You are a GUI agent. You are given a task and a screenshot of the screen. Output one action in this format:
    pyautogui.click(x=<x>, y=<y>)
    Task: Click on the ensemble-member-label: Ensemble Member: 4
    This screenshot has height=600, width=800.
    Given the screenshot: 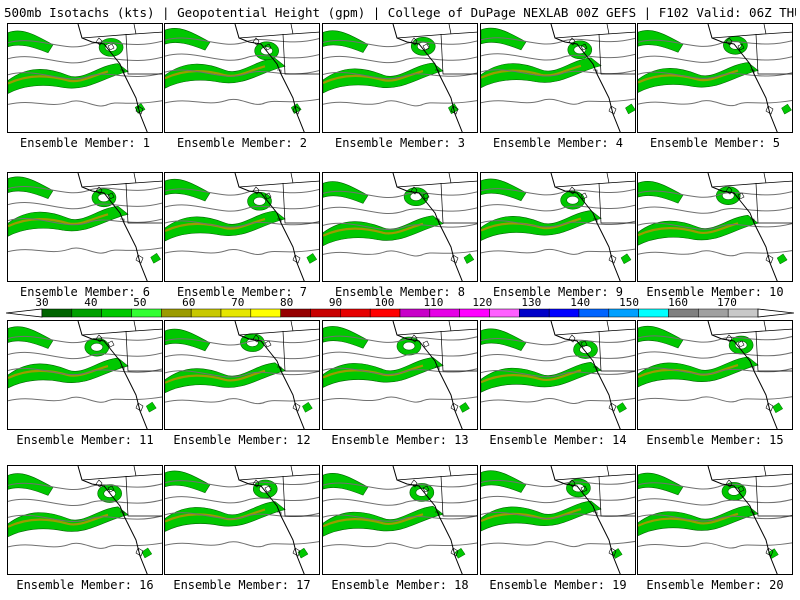 What is the action you would take?
    pyautogui.click(x=558, y=143)
    